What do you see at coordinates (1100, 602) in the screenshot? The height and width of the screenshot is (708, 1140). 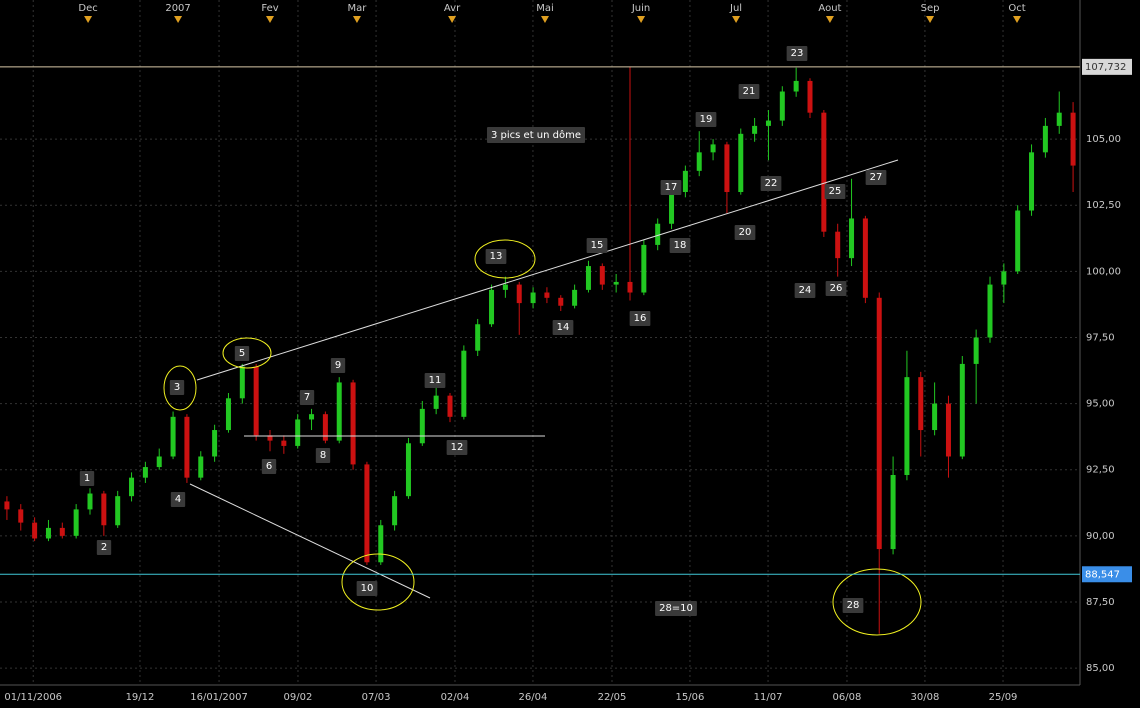 I see `y-tick-label: 87,50` at bounding box center [1100, 602].